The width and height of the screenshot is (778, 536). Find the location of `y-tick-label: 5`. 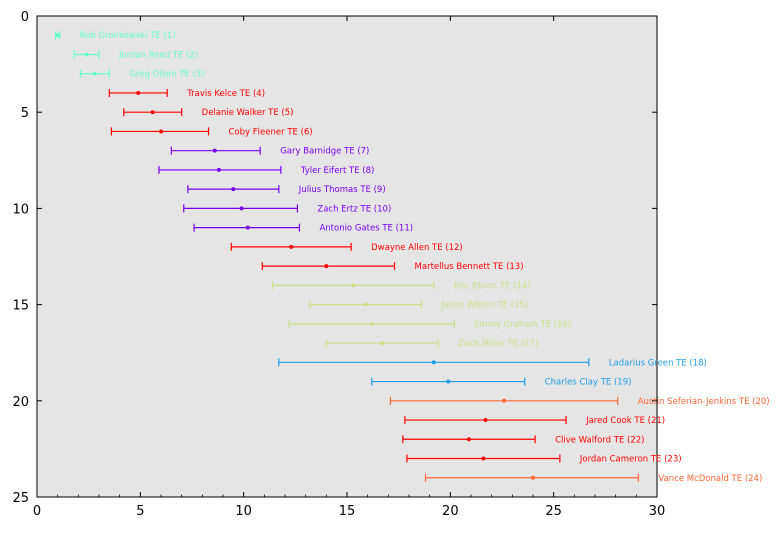

y-tick-label: 5 is located at coordinates (25, 113).